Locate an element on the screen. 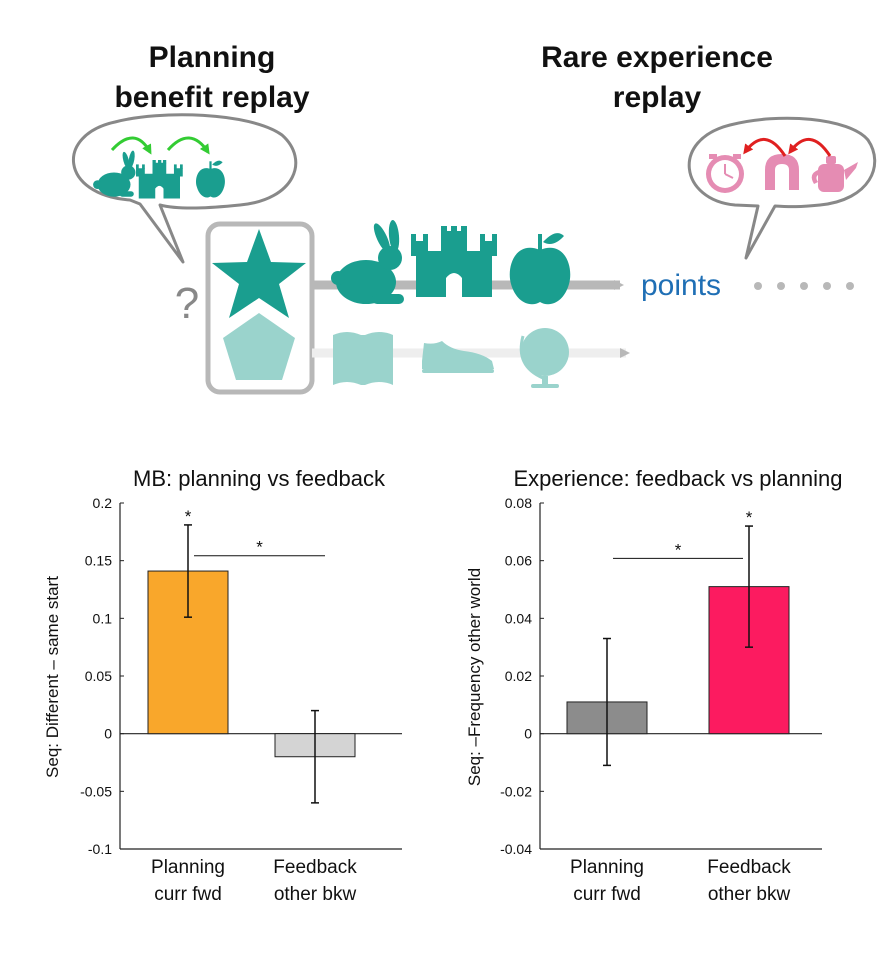  chart-1-y-tick-label: 0.05 is located at coordinates (98, 676).